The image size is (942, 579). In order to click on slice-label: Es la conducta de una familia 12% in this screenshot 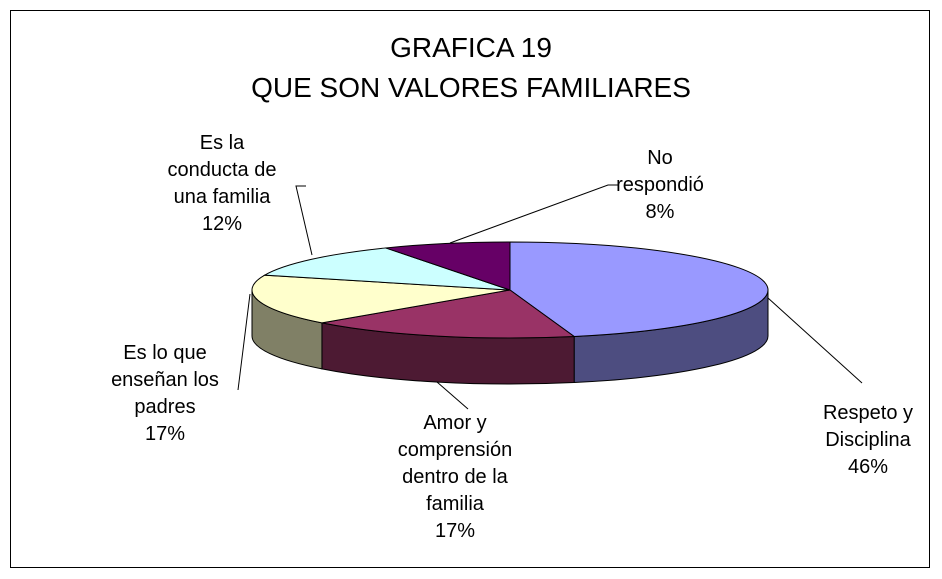, I will do `click(222, 184)`.